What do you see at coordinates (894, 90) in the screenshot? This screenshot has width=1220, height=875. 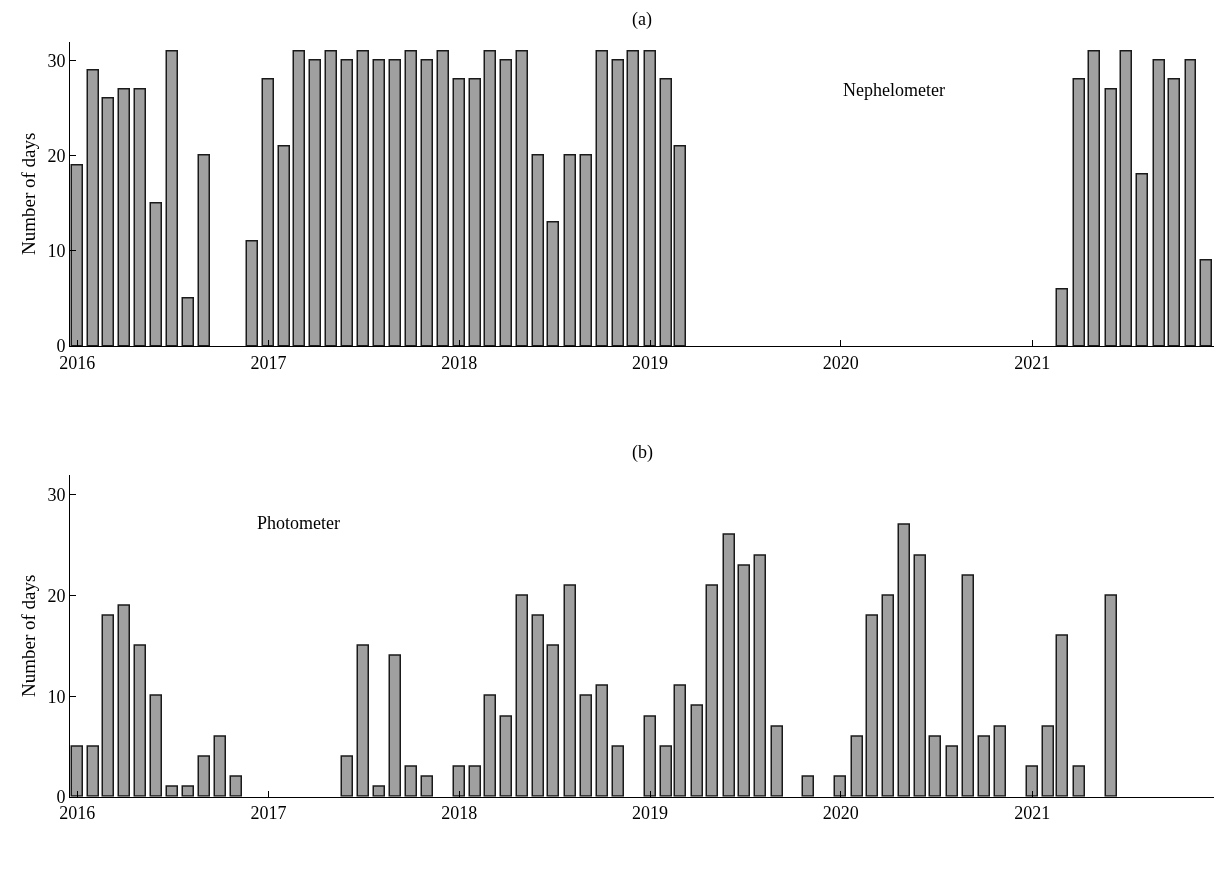 I see `annotation: Nephelometer` at bounding box center [894, 90].